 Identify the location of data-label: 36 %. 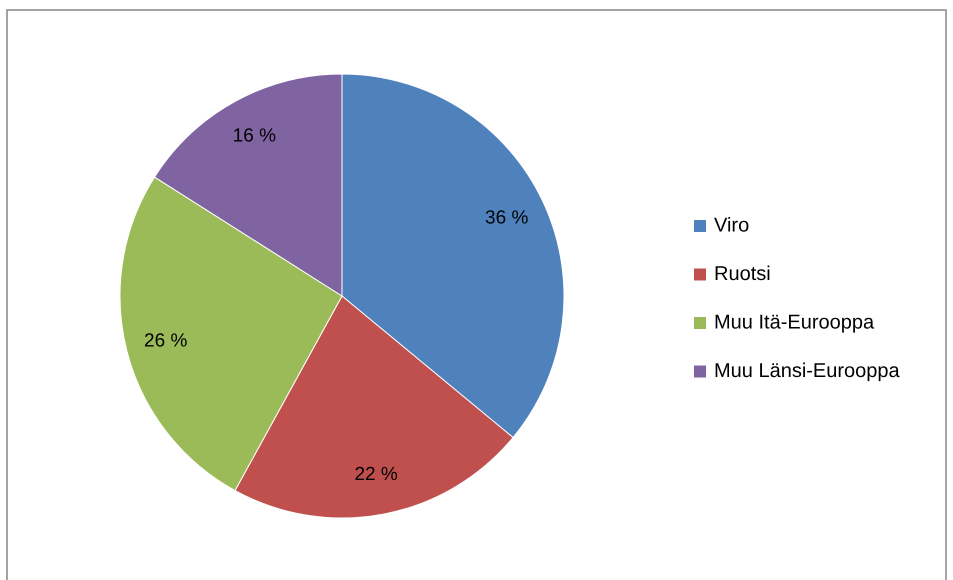
(506, 218).